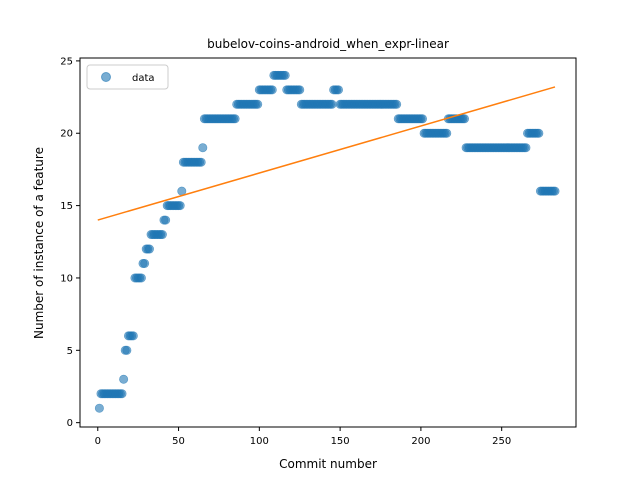 Image resolution: width=640 pixels, height=480 pixels. What do you see at coordinates (70, 351) in the screenshot?
I see `y-tick-label: 5` at bounding box center [70, 351].